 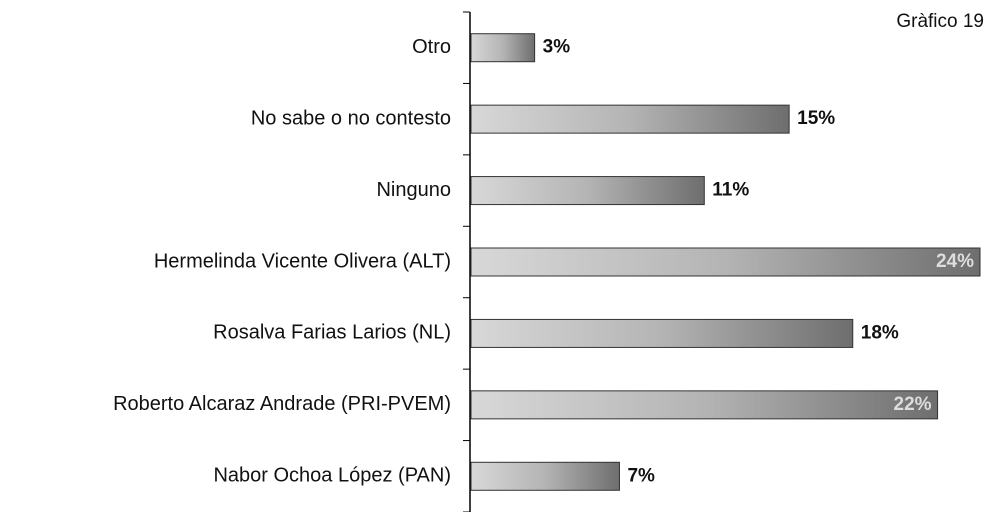 I want to click on value-label: 3%, so click(x=557, y=47).